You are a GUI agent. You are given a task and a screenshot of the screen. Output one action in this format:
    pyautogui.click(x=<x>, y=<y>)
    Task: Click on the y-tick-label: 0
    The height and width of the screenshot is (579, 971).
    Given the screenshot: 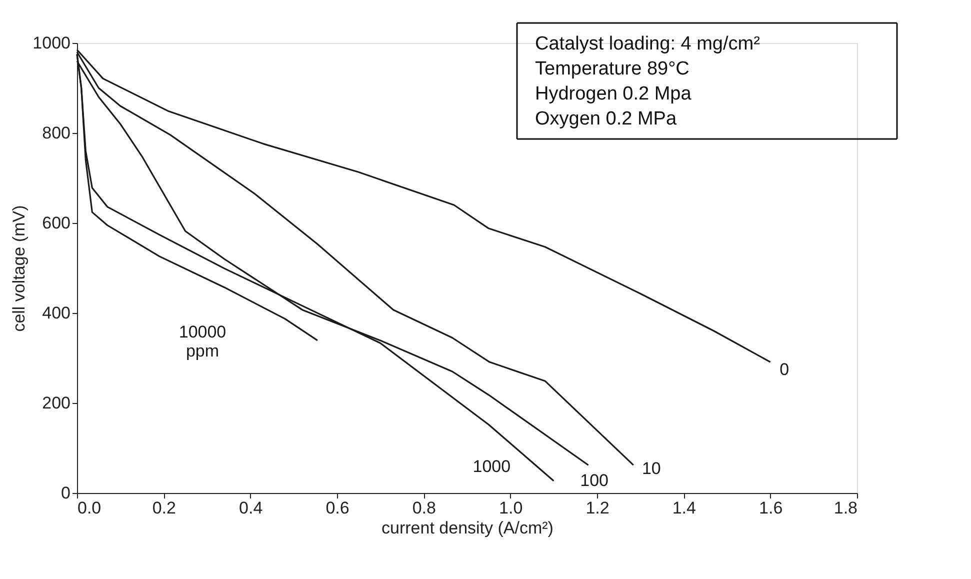 What is the action you would take?
    pyautogui.click(x=65, y=493)
    